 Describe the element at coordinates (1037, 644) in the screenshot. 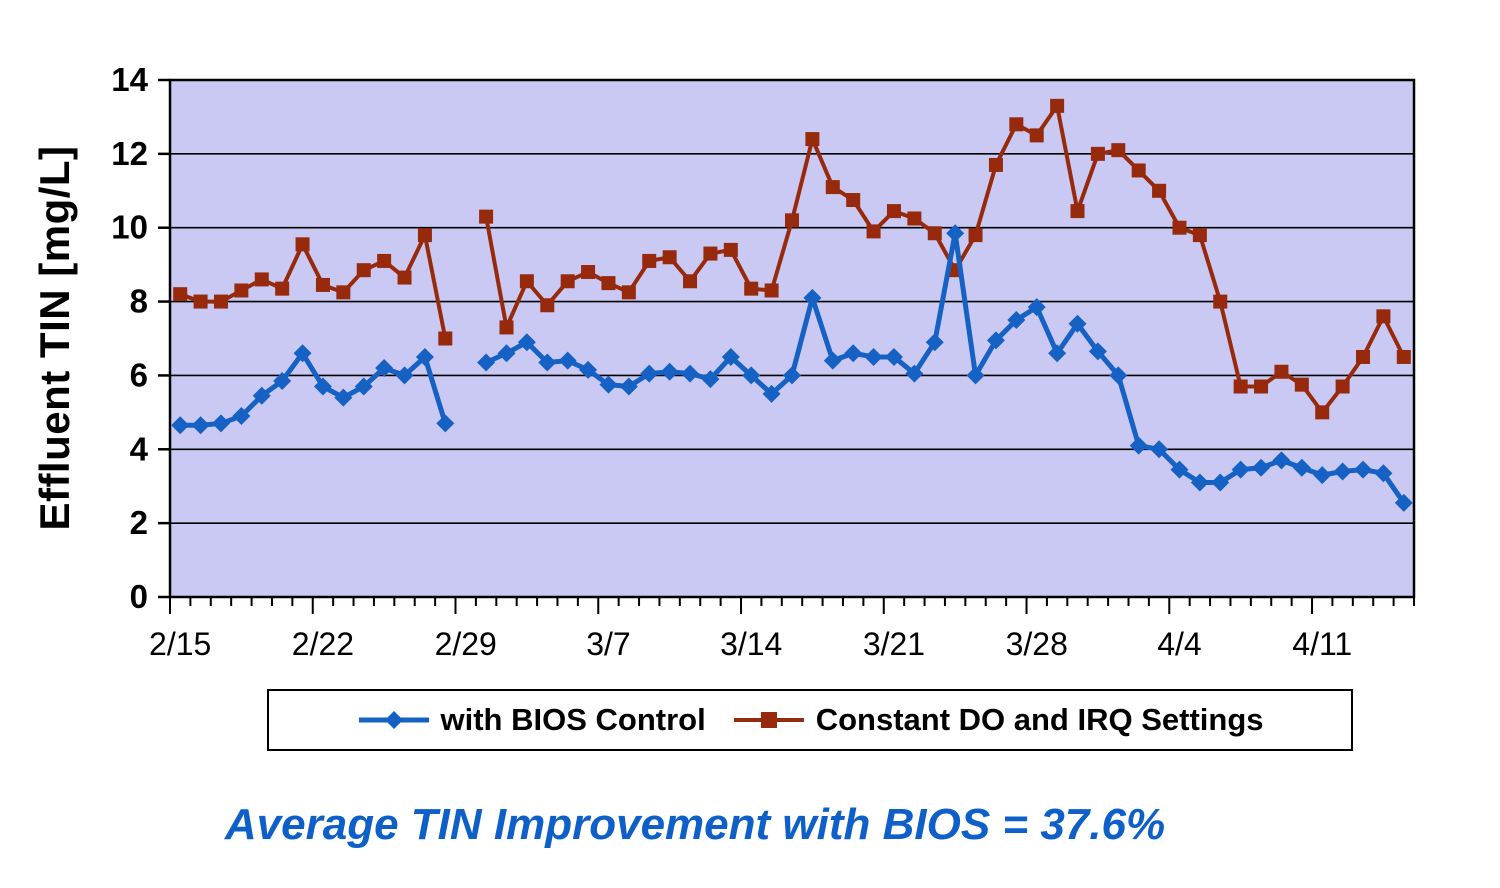

I see `x-tick-label-3-28: 3/28` at that location.